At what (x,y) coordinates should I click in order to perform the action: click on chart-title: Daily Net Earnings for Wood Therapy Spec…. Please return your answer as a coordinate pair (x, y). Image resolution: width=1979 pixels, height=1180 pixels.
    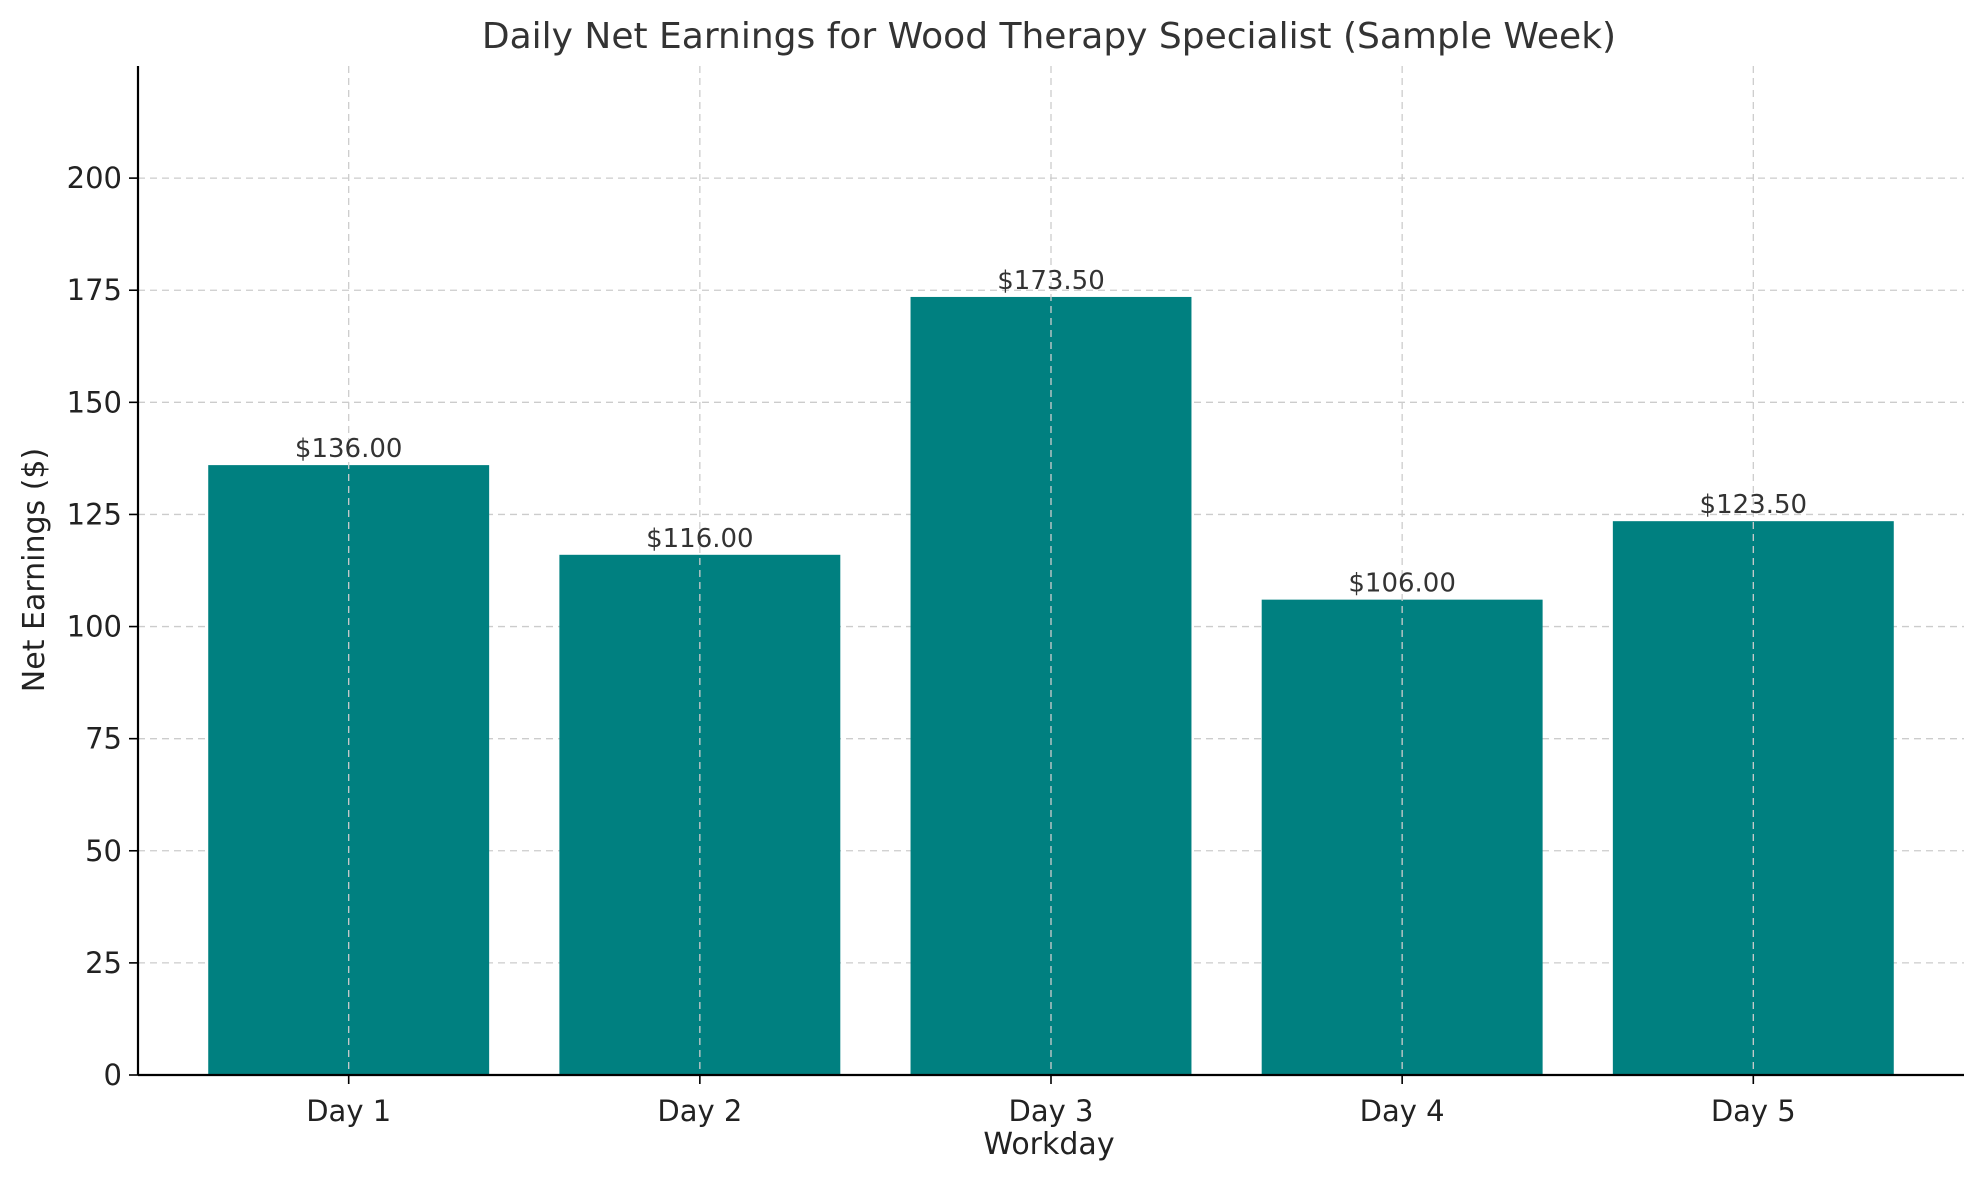
    Looking at the image, I should click on (1049, 36).